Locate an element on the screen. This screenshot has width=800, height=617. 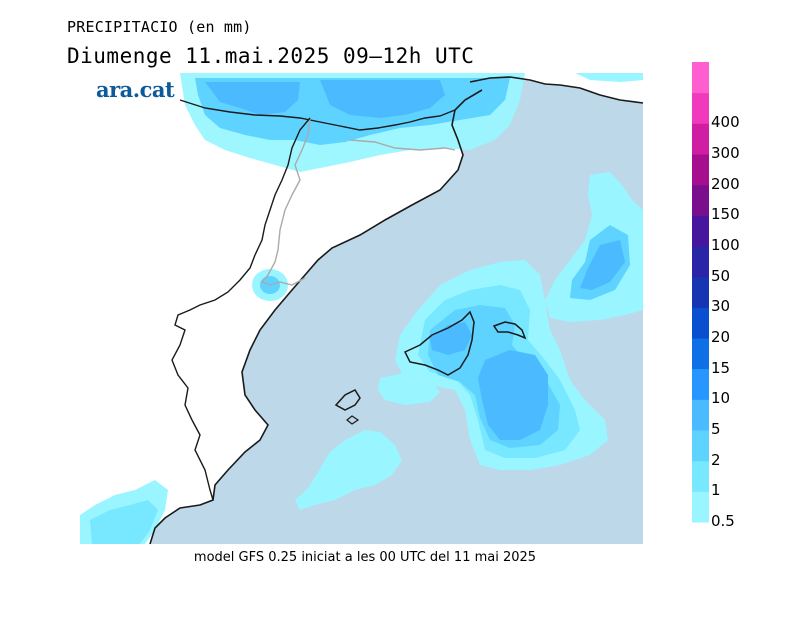
catalonia-border is located at coordinates (285, 201).